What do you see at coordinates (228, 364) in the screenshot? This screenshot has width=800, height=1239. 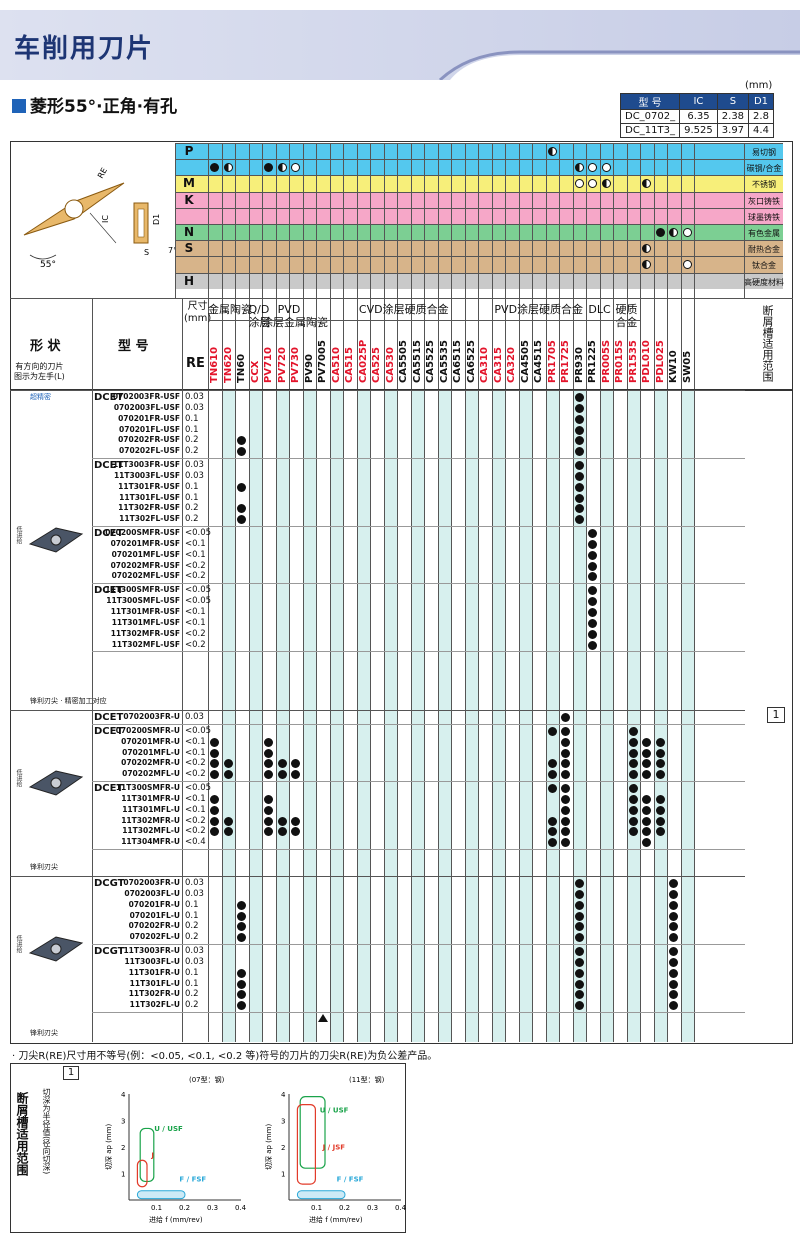 I see `grade-label: TN620` at bounding box center [228, 364].